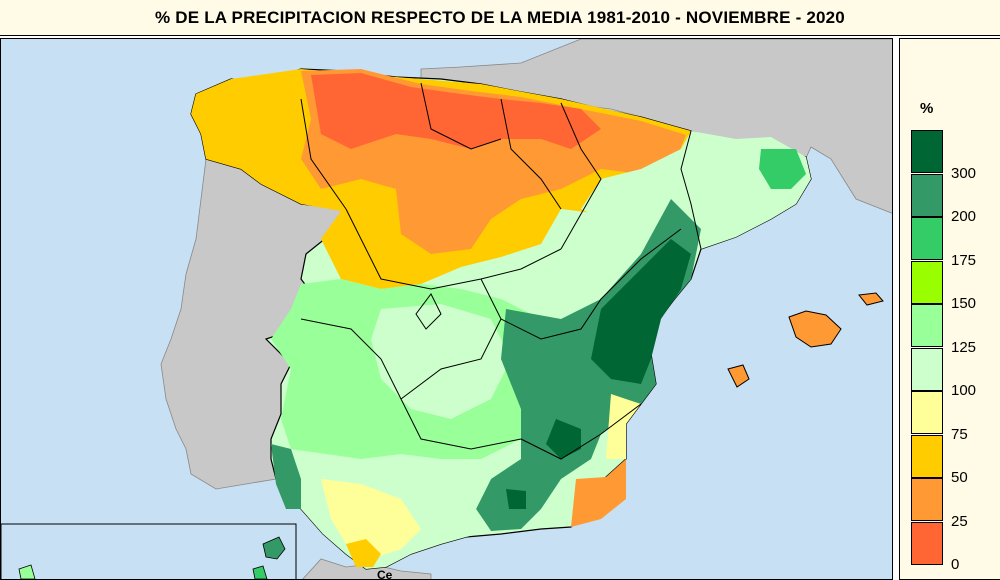 The width and height of the screenshot is (1000, 580). Describe the element at coordinates (959, 477) in the screenshot. I see `legend-label: 50` at that location.